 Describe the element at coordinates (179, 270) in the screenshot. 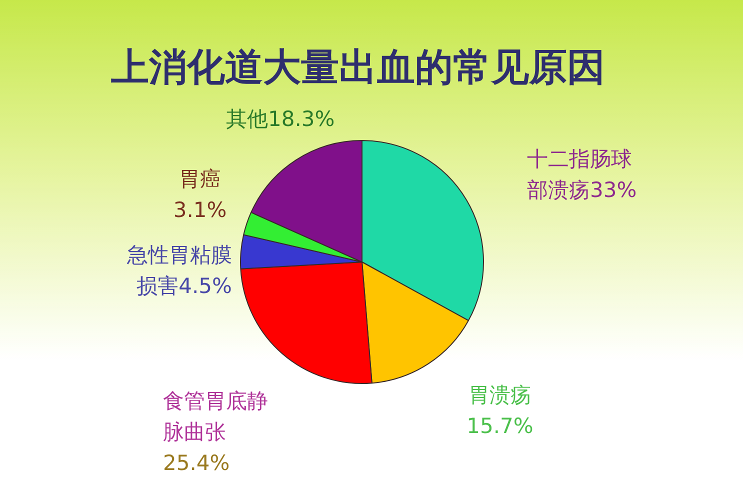

I see `slice-label: 急性胃粘膜损害4.5%` at that location.